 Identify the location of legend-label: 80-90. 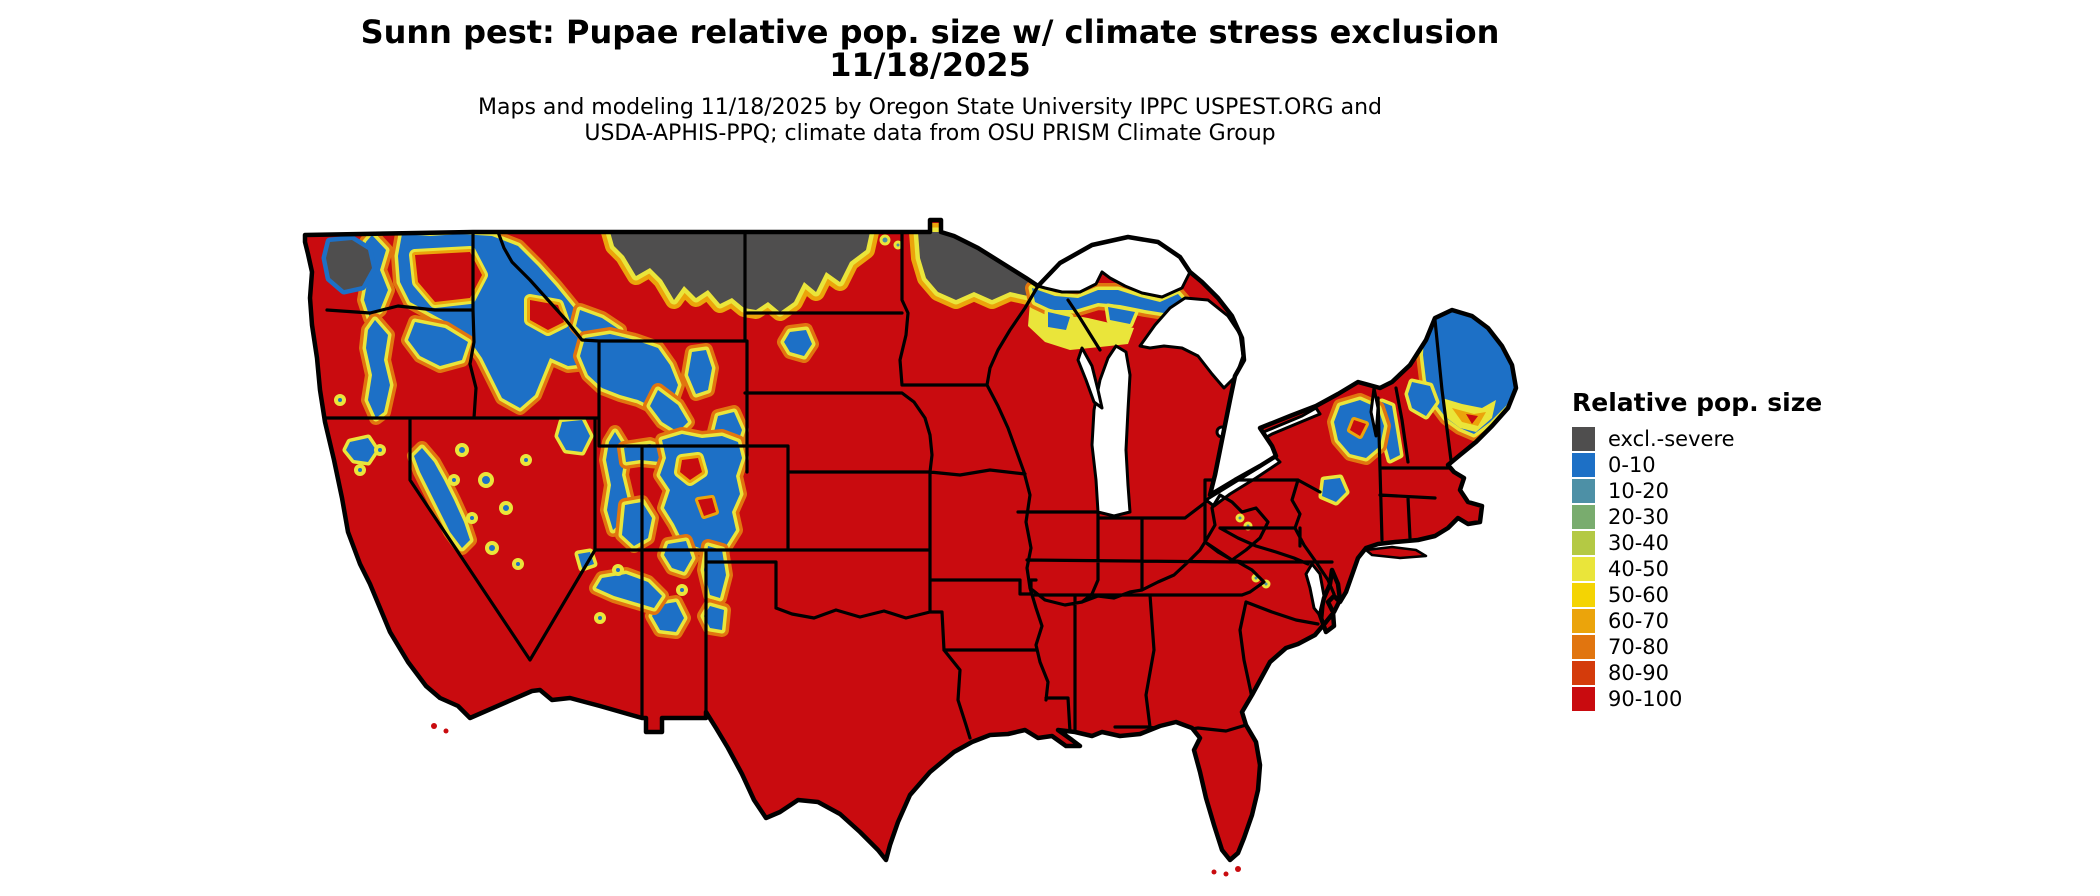
(1639, 673).